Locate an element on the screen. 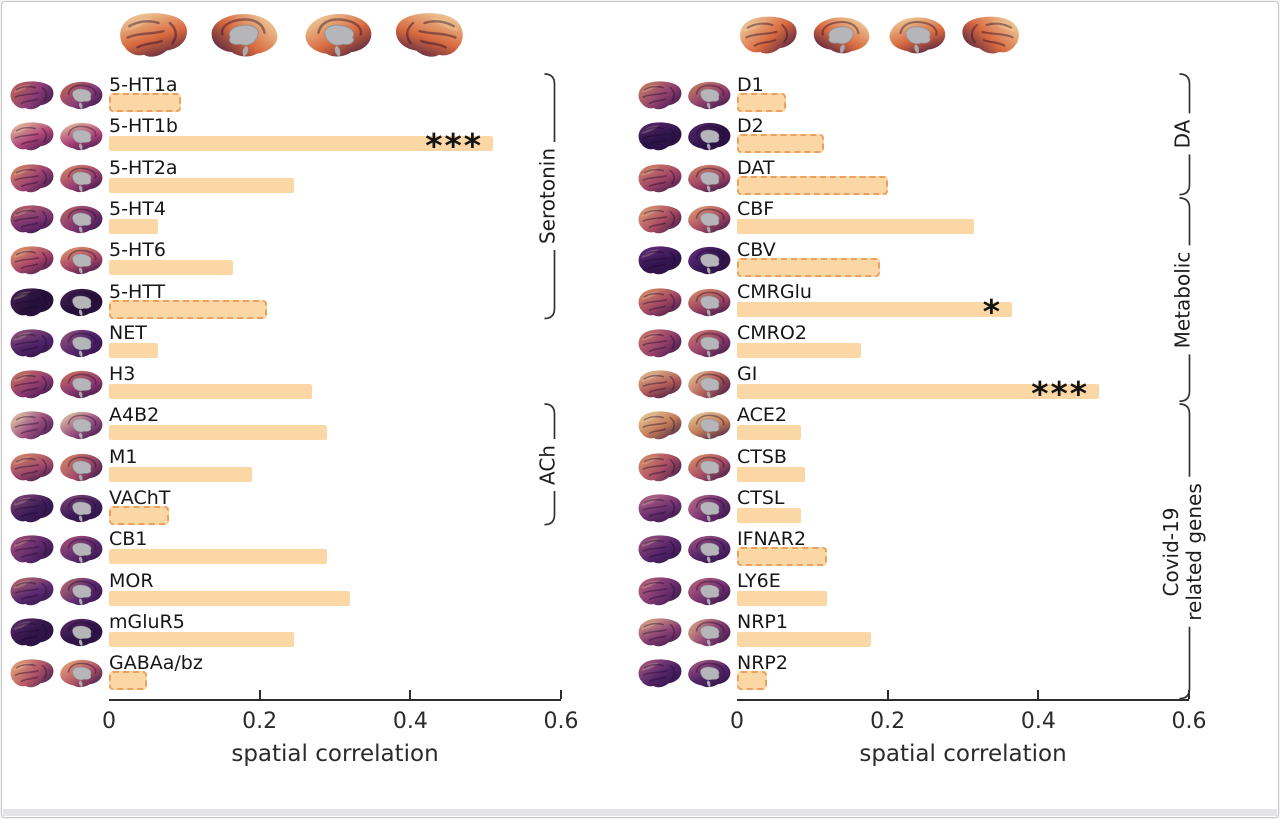 This screenshot has height=819, width=1280. group-bracket-label: DA is located at coordinates (1183, 134).